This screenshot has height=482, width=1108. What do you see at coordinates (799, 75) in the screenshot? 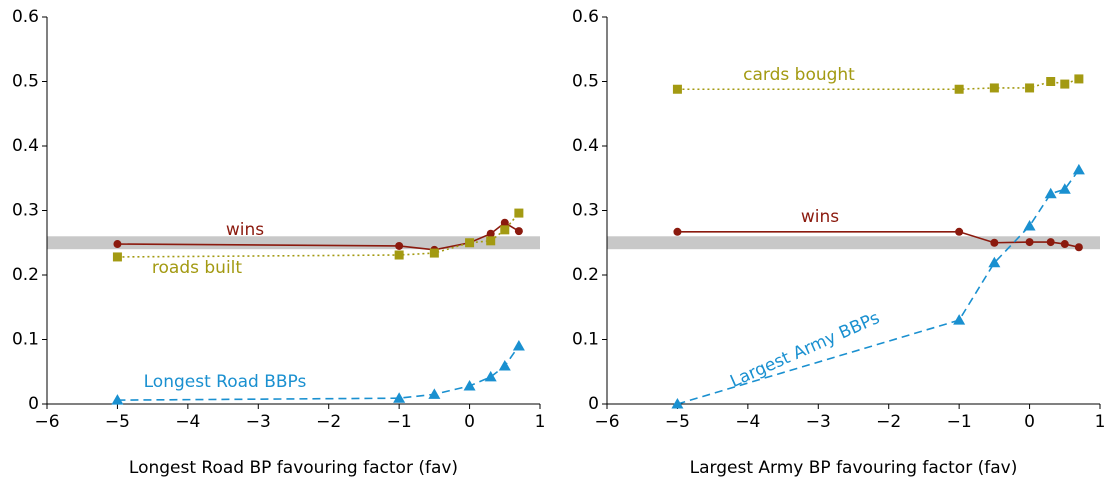
I see `series-label: cards bought` at bounding box center [799, 75].